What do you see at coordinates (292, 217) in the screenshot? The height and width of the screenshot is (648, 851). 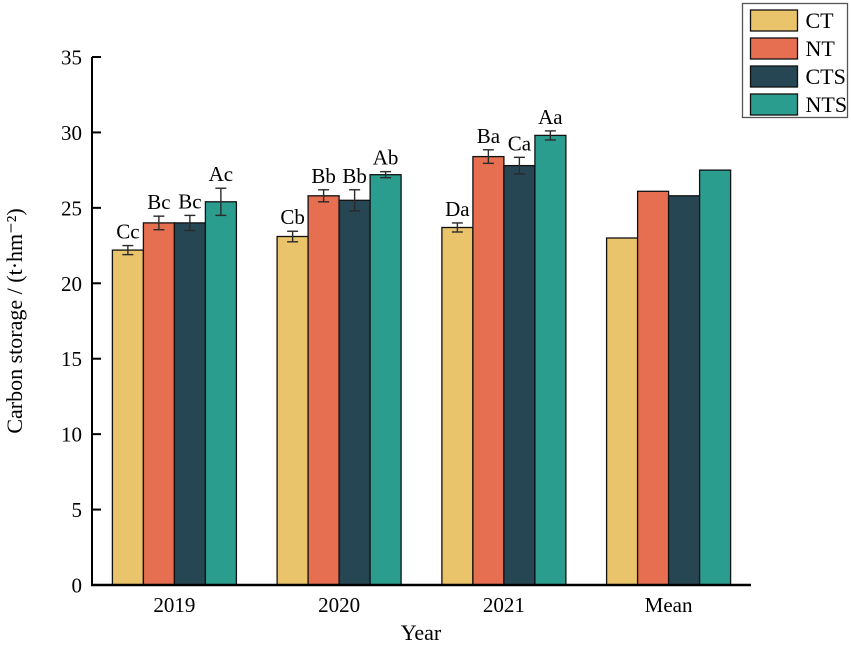 I see `sig-label-CT-2020: Cb` at bounding box center [292, 217].